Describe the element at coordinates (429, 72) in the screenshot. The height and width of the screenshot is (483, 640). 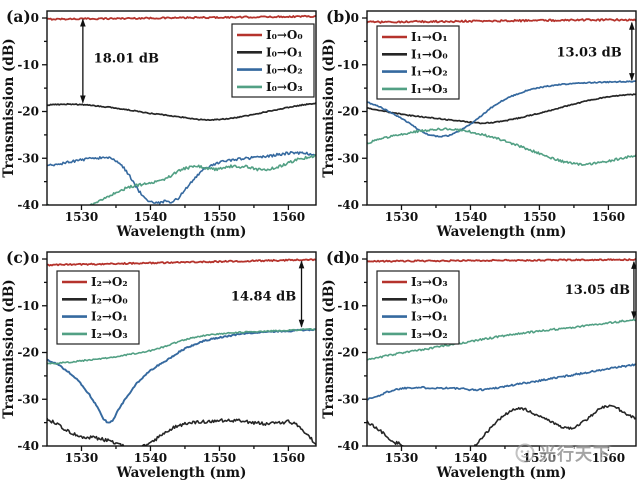
I see `legend-label: I₁→O₂` at that location.